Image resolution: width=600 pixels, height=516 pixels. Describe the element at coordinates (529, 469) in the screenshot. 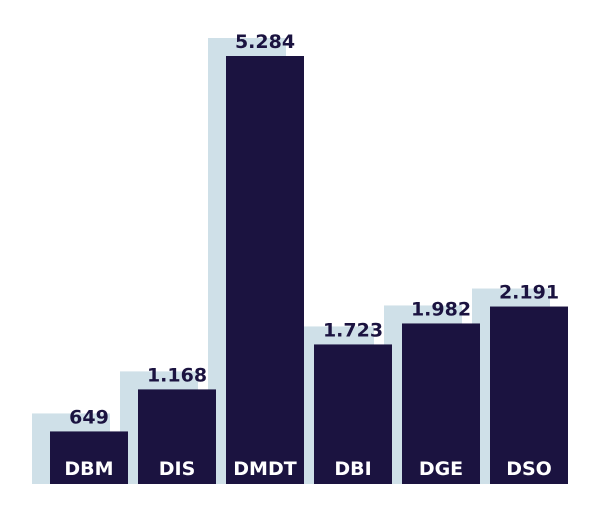

I see `category-label-dso: DSO` at that location.